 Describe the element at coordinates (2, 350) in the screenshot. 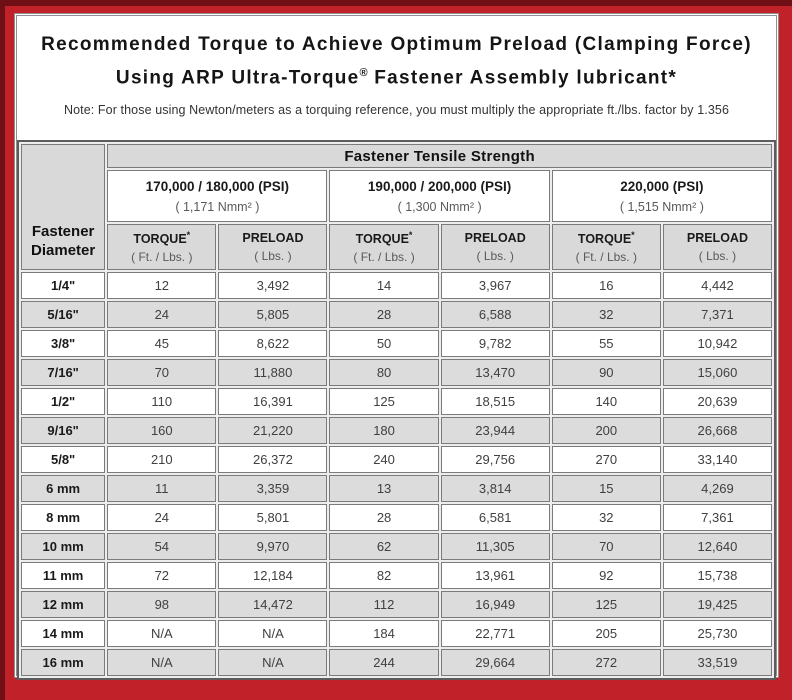

I see `dark-red-left-strip` at that location.